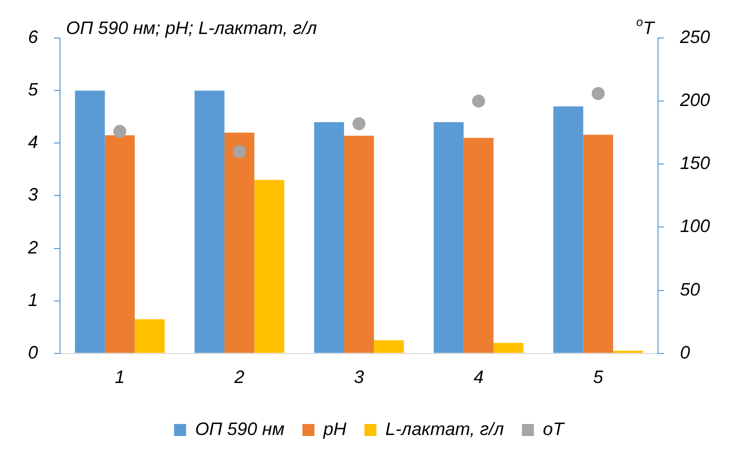 Image resolution: width=738 pixels, height=457 pixels. What do you see at coordinates (695, 163) in the screenshot?
I see `y2-tick-label: 150` at bounding box center [695, 163].